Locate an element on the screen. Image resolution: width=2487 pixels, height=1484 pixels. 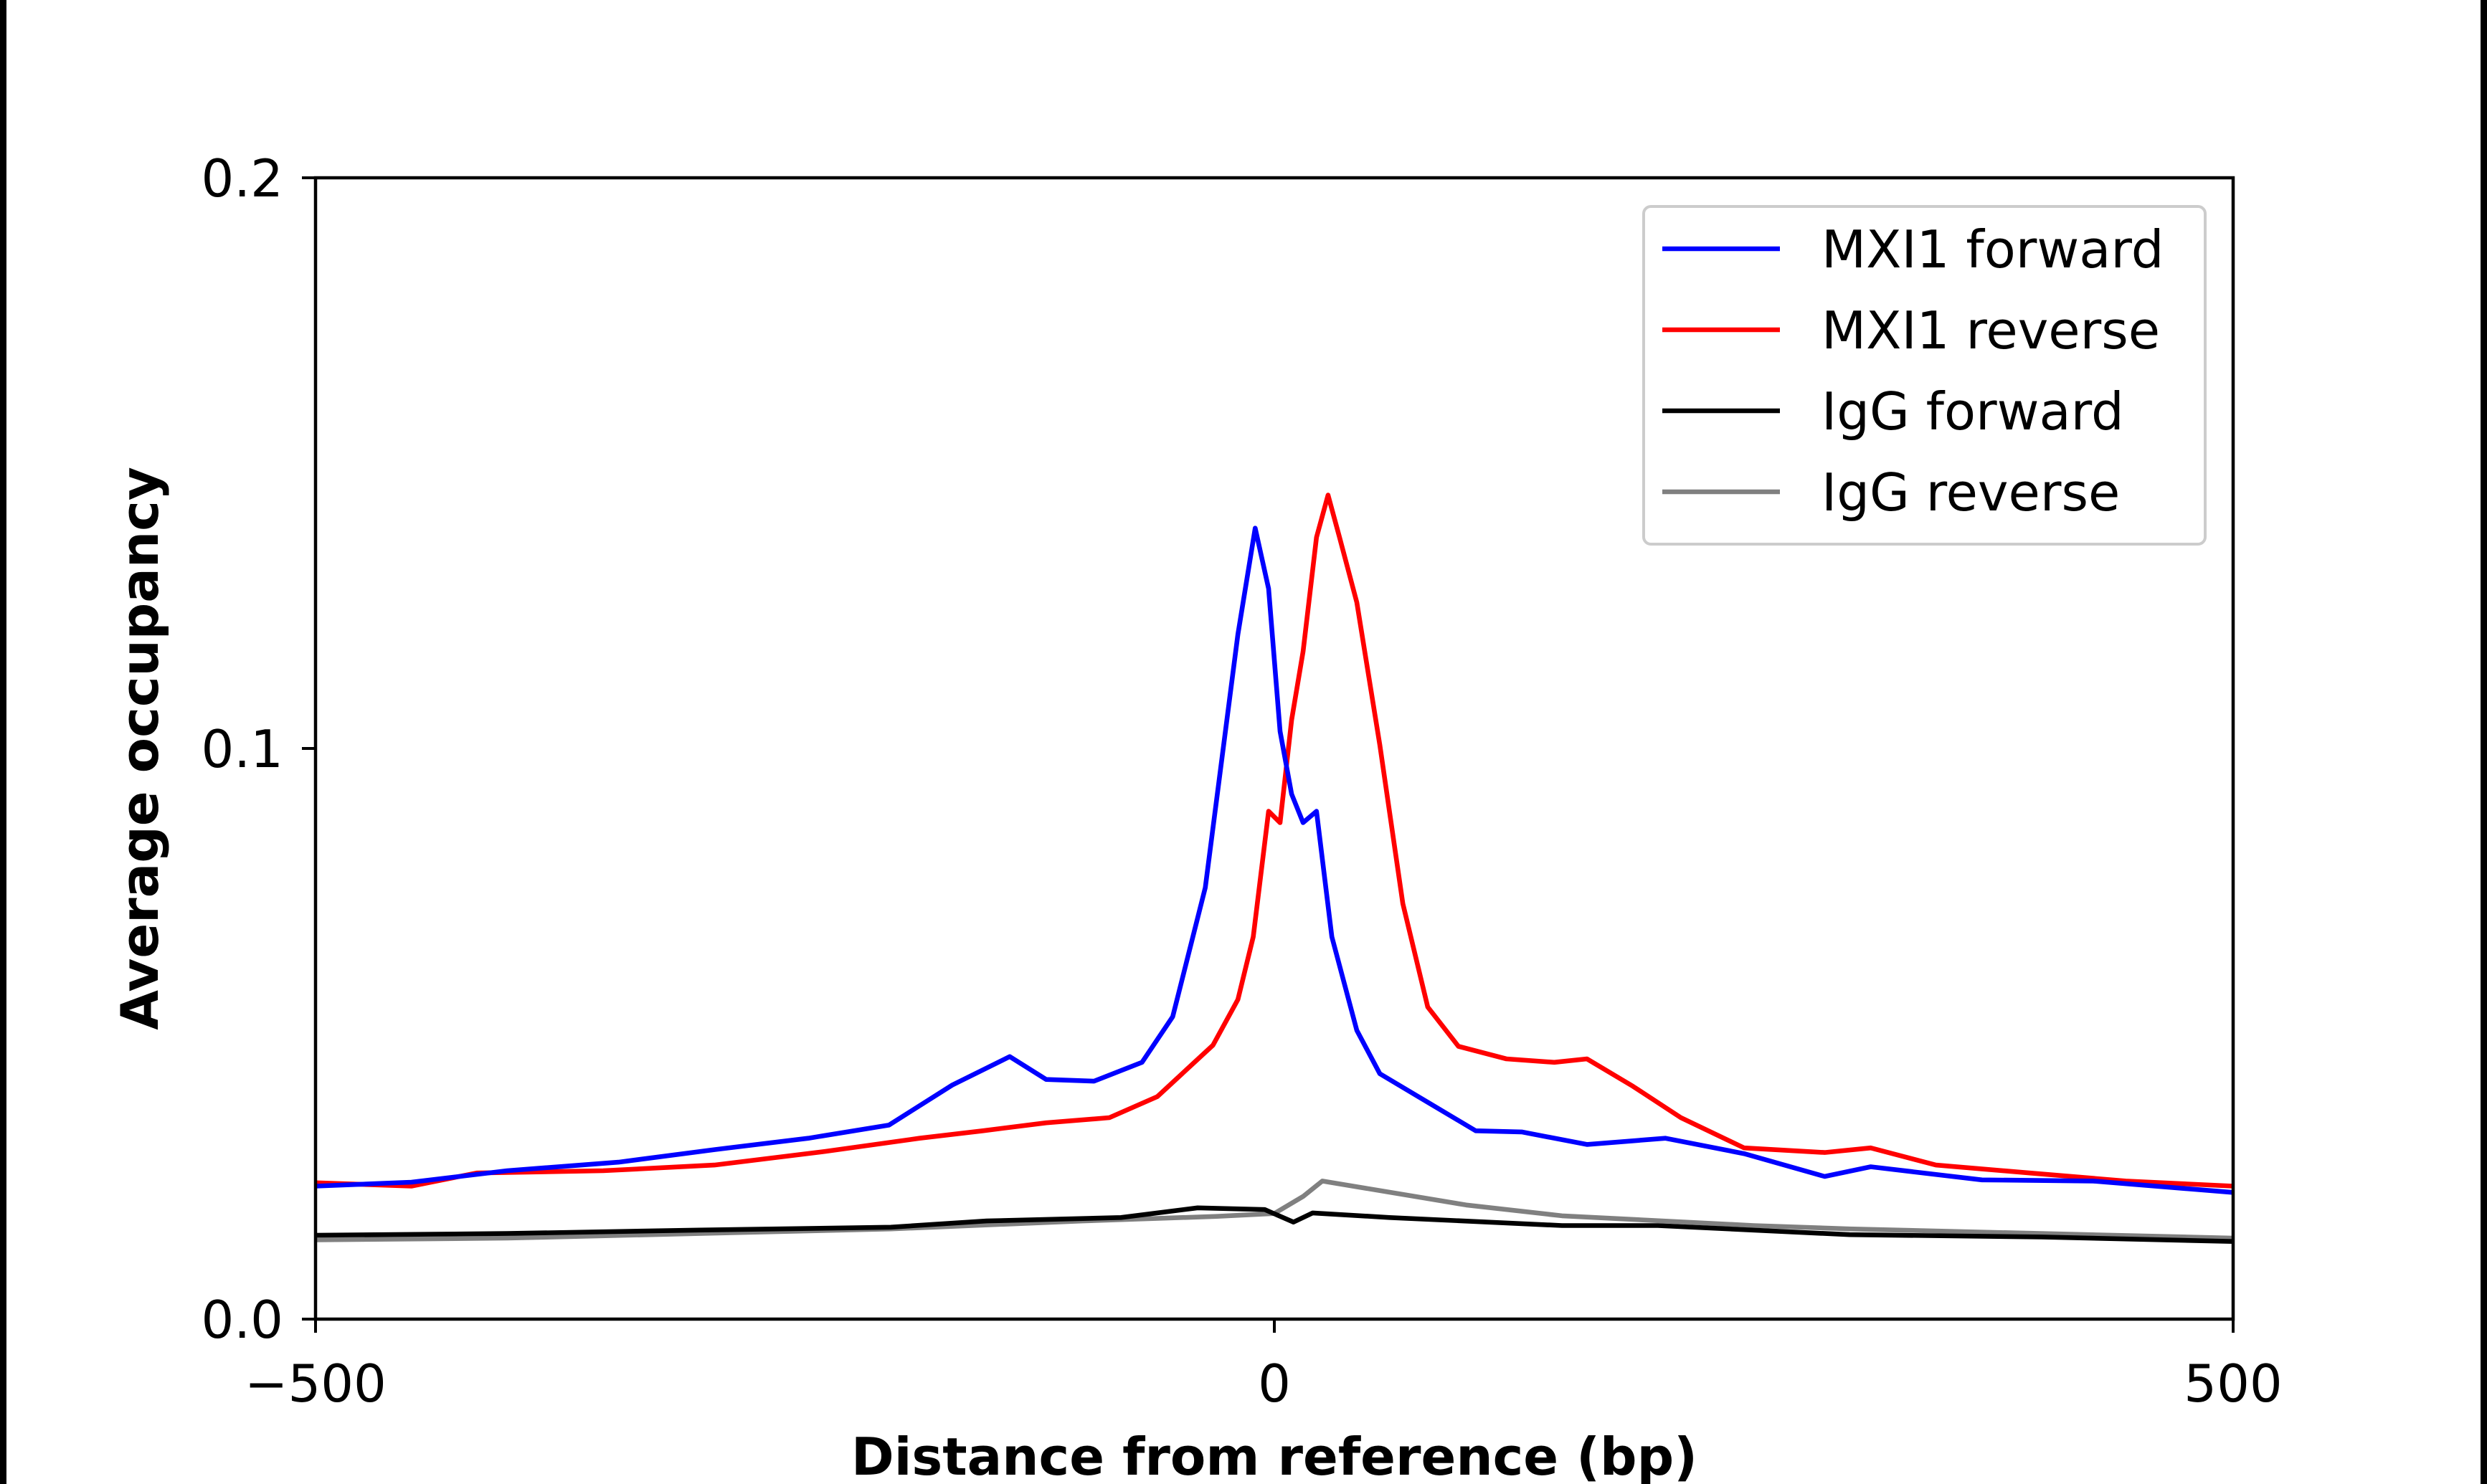
x-tick-label: 0 is located at coordinates (1275, 1384).